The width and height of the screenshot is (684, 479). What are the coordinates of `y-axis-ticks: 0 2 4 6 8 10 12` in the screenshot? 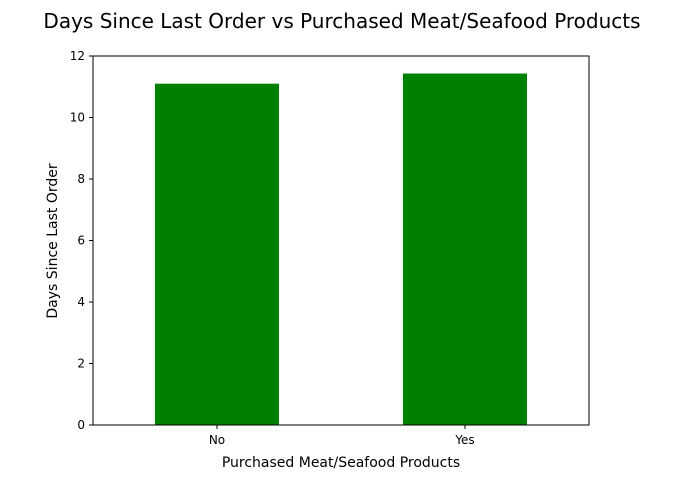 It's located at (81, 240).